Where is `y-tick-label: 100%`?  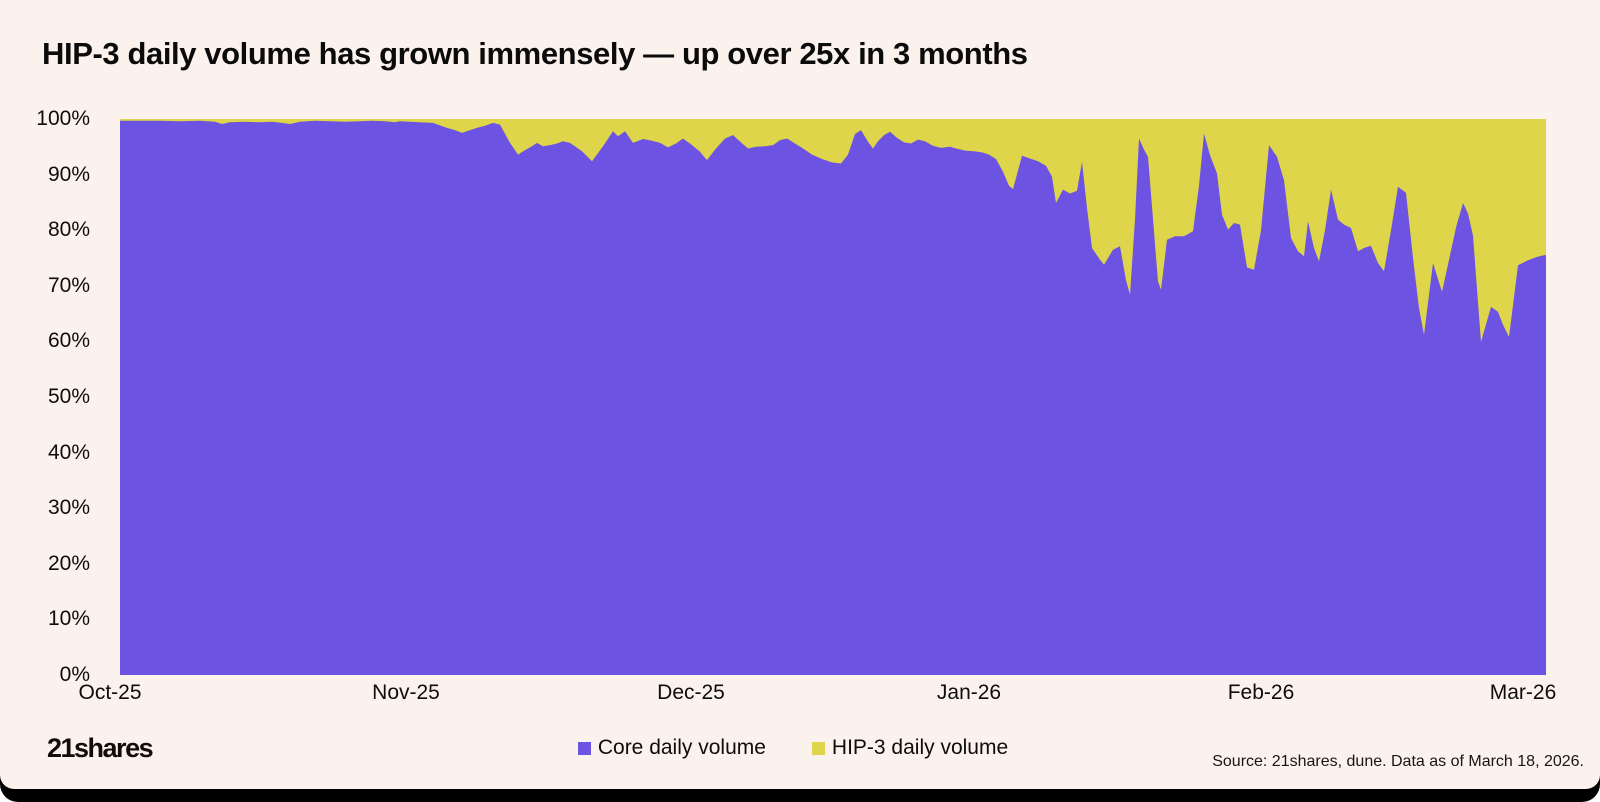 y-tick-label: 100% is located at coordinates (63, 118).